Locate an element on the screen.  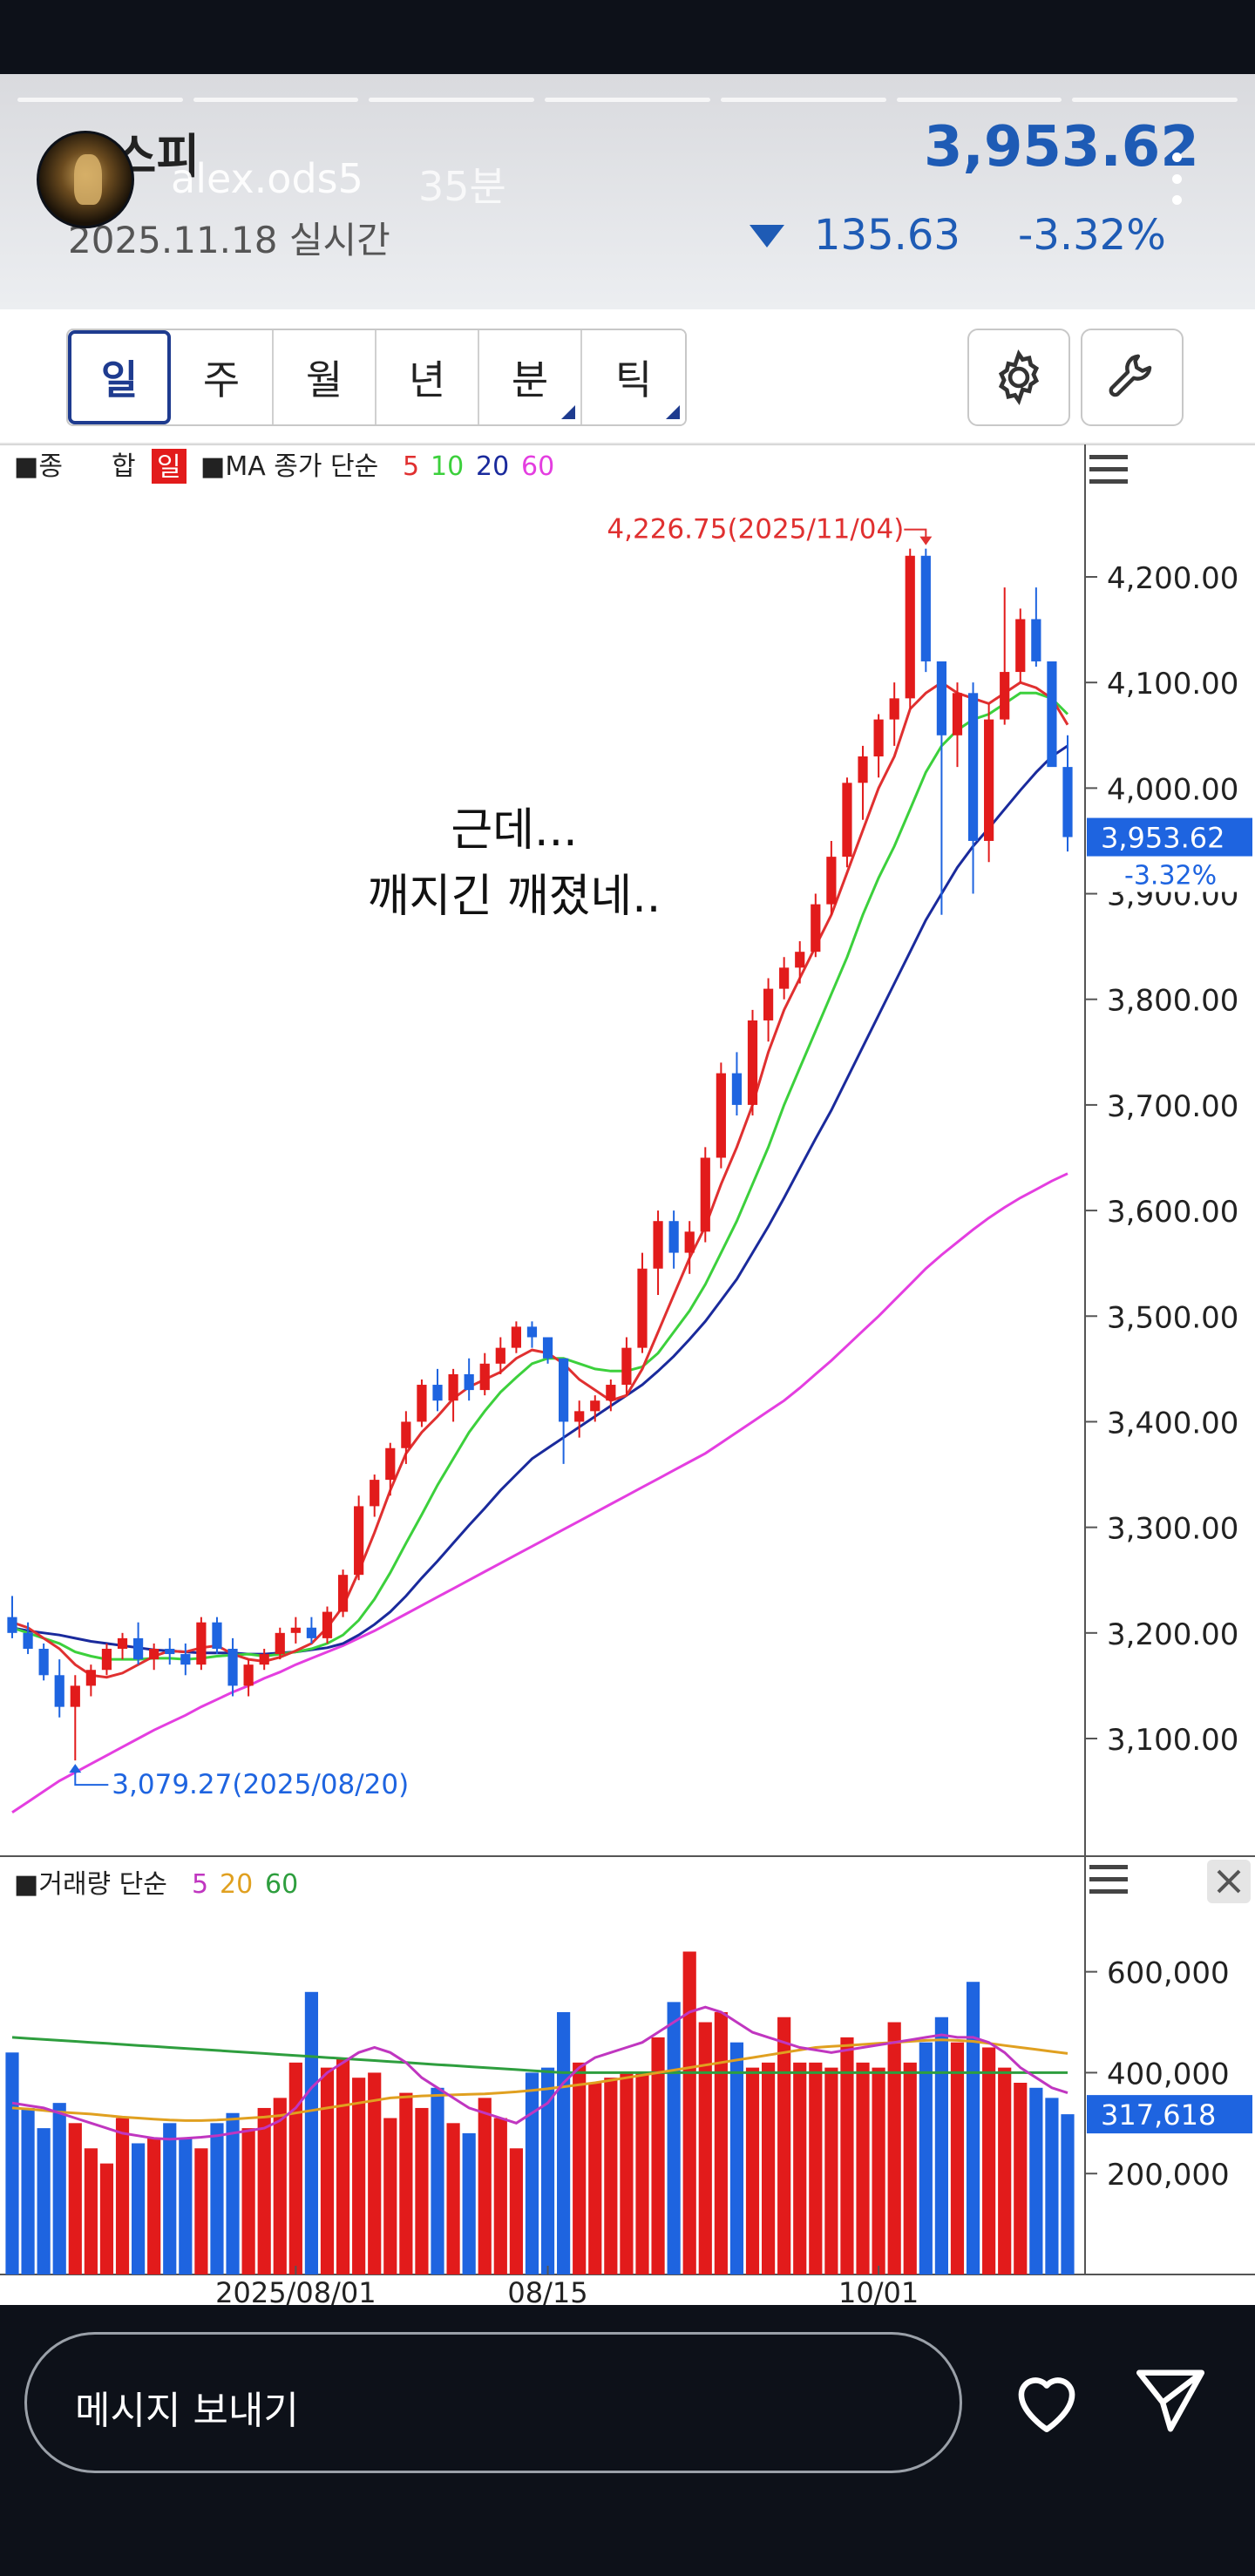
tab-label: 주 is located at coordinates (222, 380).